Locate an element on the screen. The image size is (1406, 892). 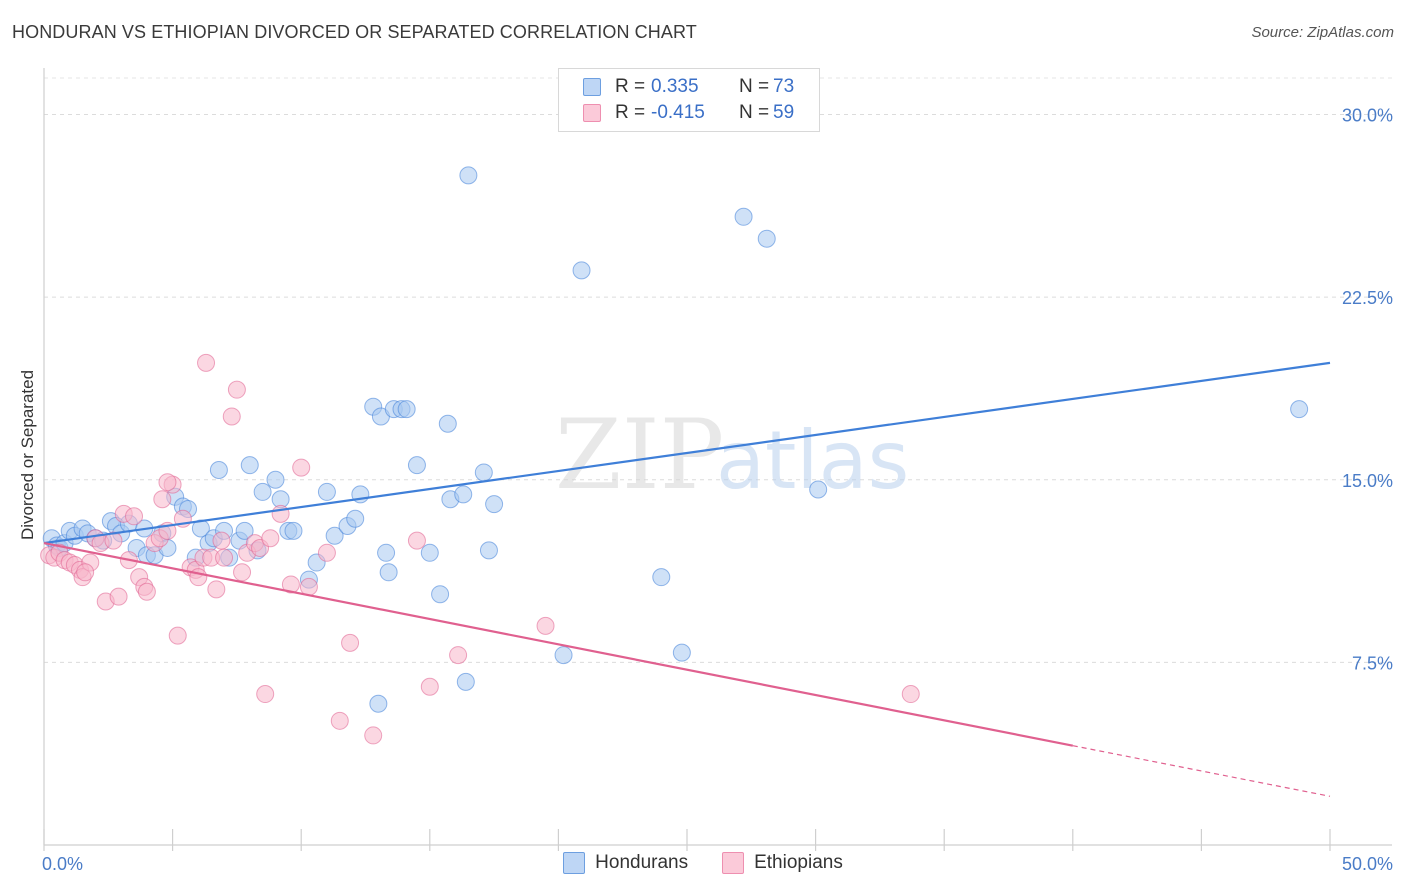
legend-row-hondurans: R = 0.335 N = 73 is located at coordinates (688, 87).